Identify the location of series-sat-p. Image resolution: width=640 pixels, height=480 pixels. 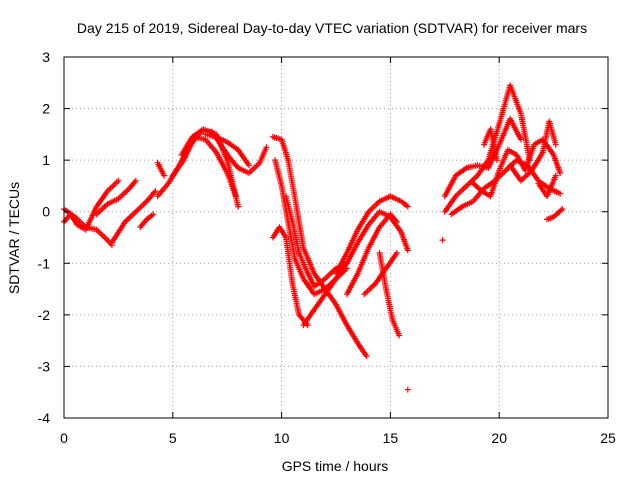
(372, 235).